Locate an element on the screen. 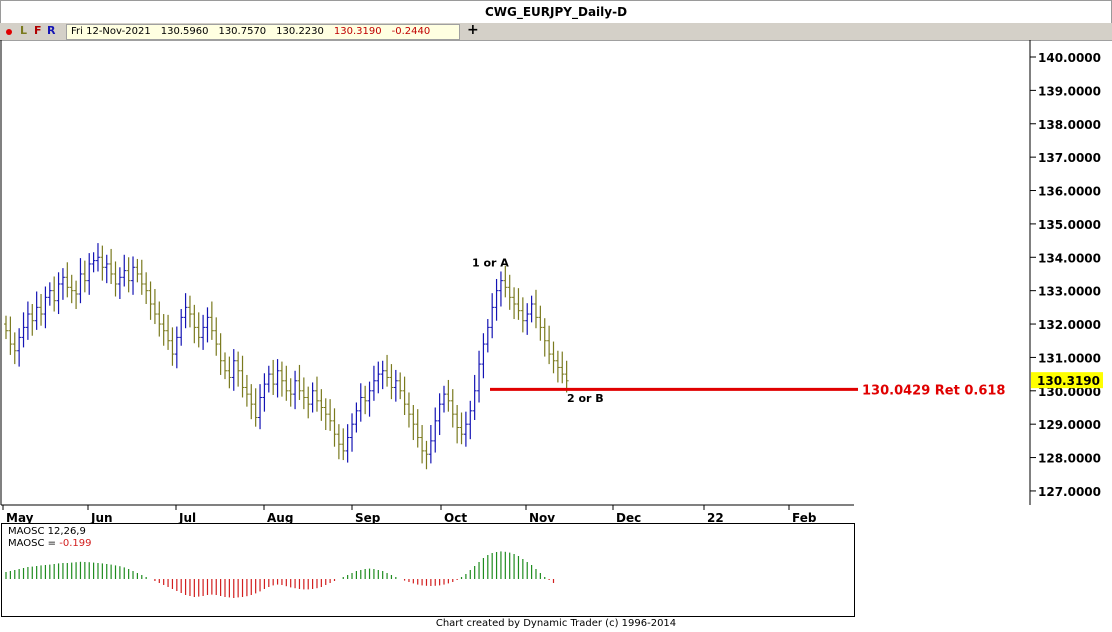 Image resolution: width=1112 pixels, height=632 pixels. maosc-histogram is located at coordinates (428, 570).